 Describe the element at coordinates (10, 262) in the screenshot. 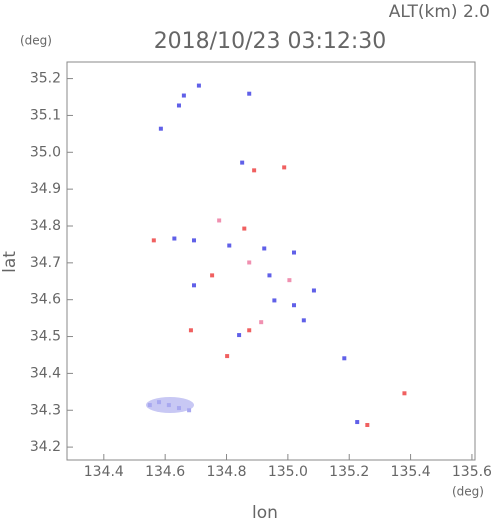

I see `y-axis-label: lat` at that location.